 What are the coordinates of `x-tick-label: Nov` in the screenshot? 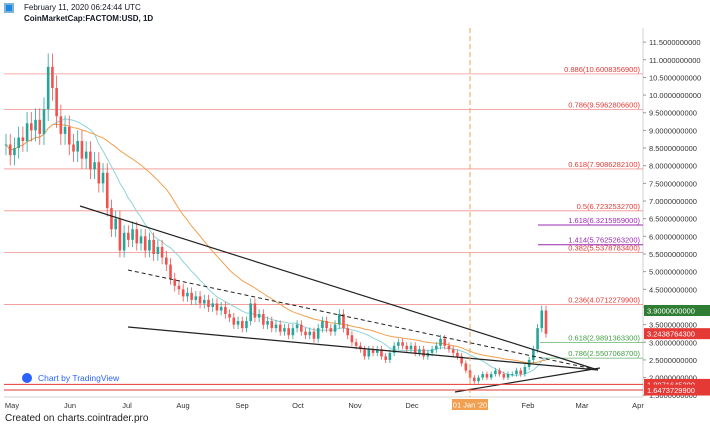 It's located at (355, 405).